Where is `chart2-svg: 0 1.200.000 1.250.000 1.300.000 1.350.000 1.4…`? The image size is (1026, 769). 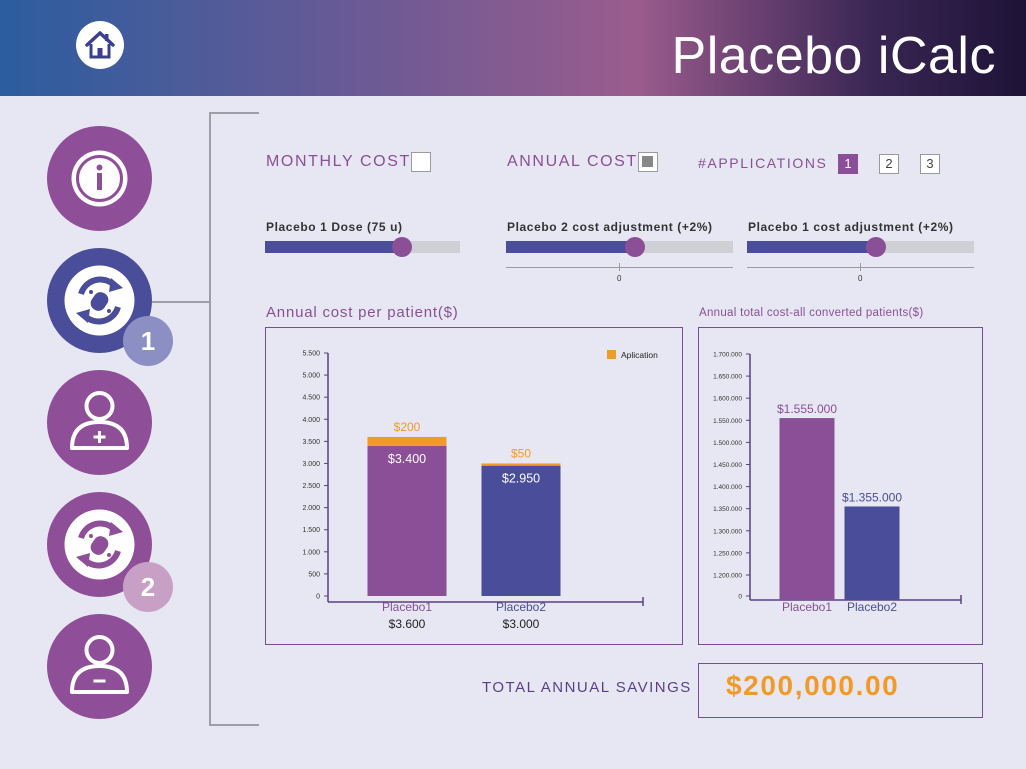
chart2-svg: 0 1.200.000 1.250.000 1.300.000 1.350.000 1.4… is located at coordinates (837, 483).